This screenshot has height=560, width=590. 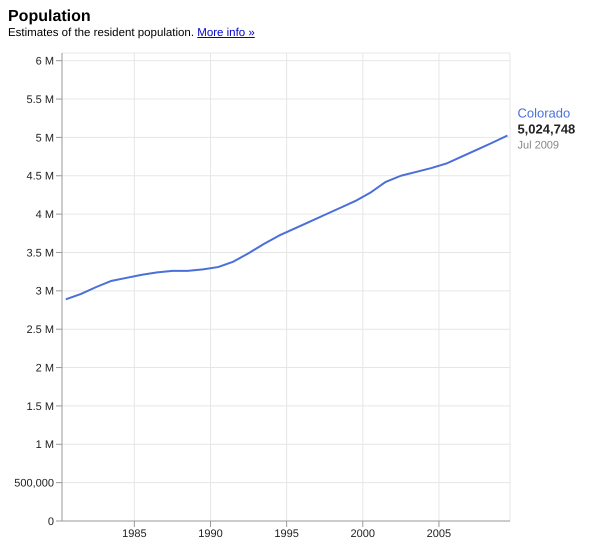 I want to click on y-tick-label: 1 M, so click(x=45, y=445).